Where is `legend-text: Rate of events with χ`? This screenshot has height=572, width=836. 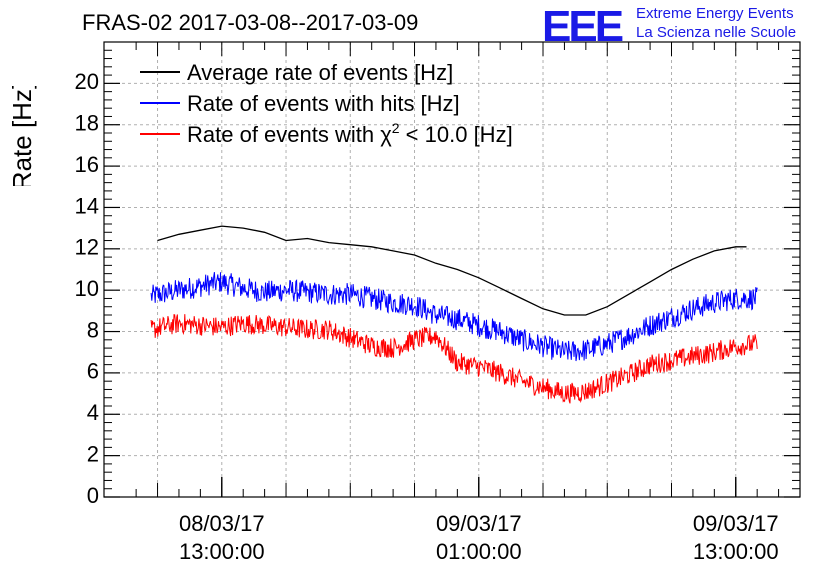
legend-text: Rate of events with χ is located at coordinates (289, 134).